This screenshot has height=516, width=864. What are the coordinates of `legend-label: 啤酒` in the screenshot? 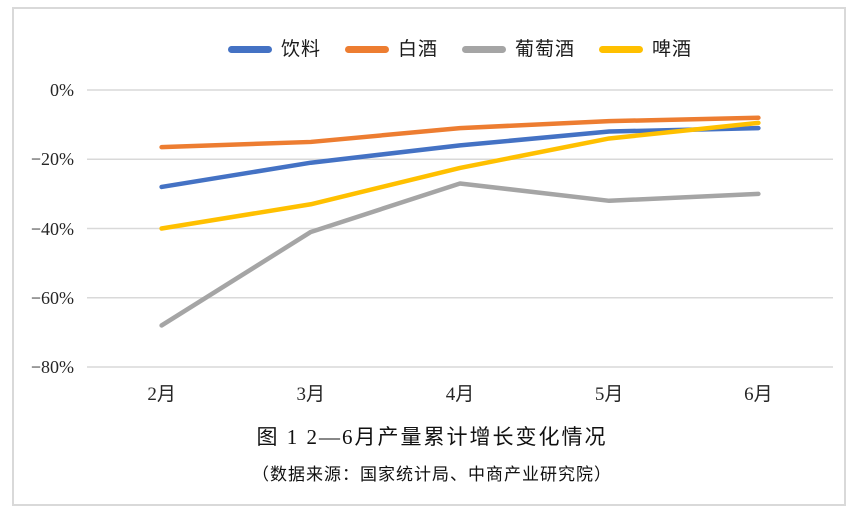 It's located at (672, 49).